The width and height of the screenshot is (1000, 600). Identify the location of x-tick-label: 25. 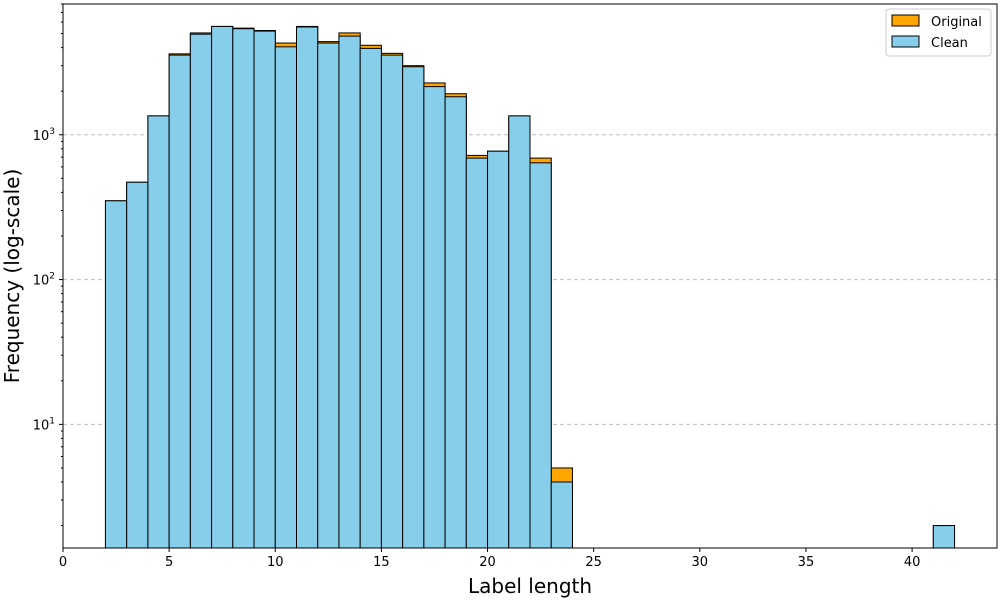
(593, 562).